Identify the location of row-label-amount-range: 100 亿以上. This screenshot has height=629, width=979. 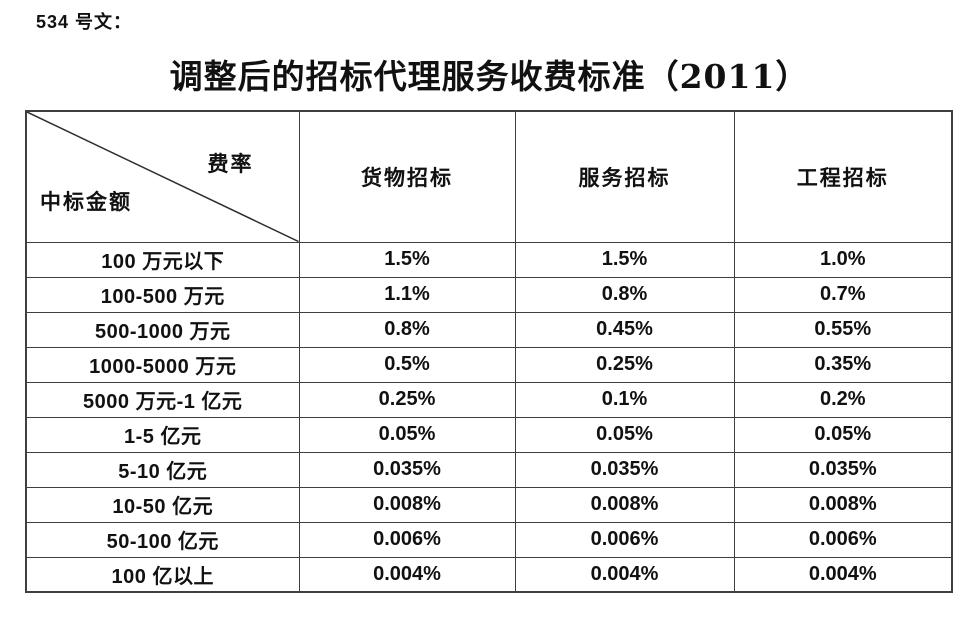
(162, 574).